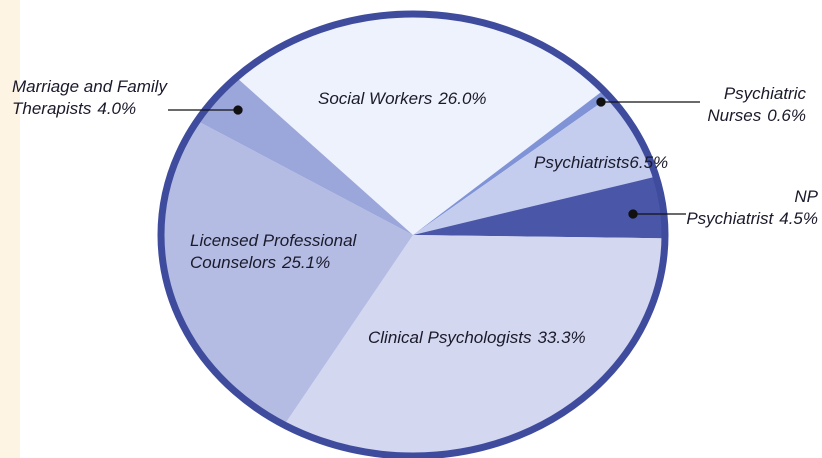 The width and height of the screenshot is (822, 458). What do you see at coordinates (462, 98) in the screenshot?
I see `value-label: 26.0%` at bounding box center [462, 98].